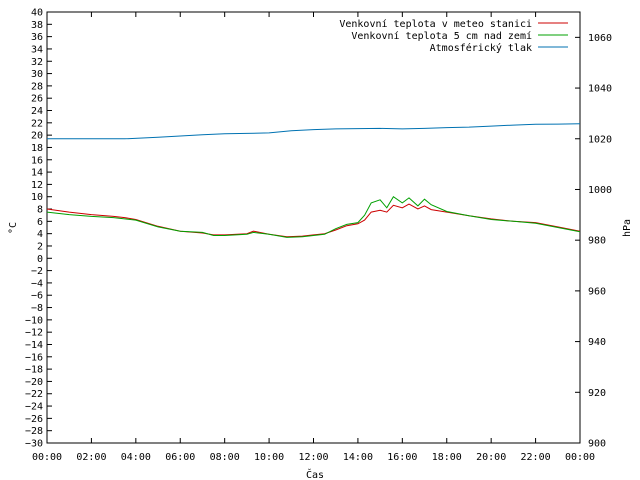 The image size is (640, 480). I want to click on y-axis-left-label: °C, so click(13, 228).